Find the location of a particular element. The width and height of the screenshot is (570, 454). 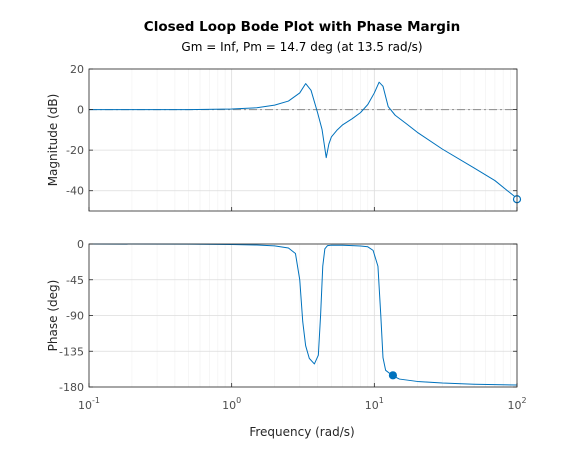

phase-marker-point is located at coordinates (393, 375).